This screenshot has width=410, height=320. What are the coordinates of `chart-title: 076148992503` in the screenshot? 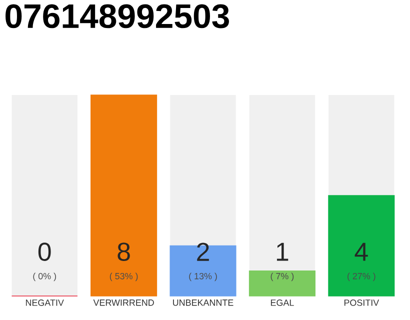 It's located at (117, 16).